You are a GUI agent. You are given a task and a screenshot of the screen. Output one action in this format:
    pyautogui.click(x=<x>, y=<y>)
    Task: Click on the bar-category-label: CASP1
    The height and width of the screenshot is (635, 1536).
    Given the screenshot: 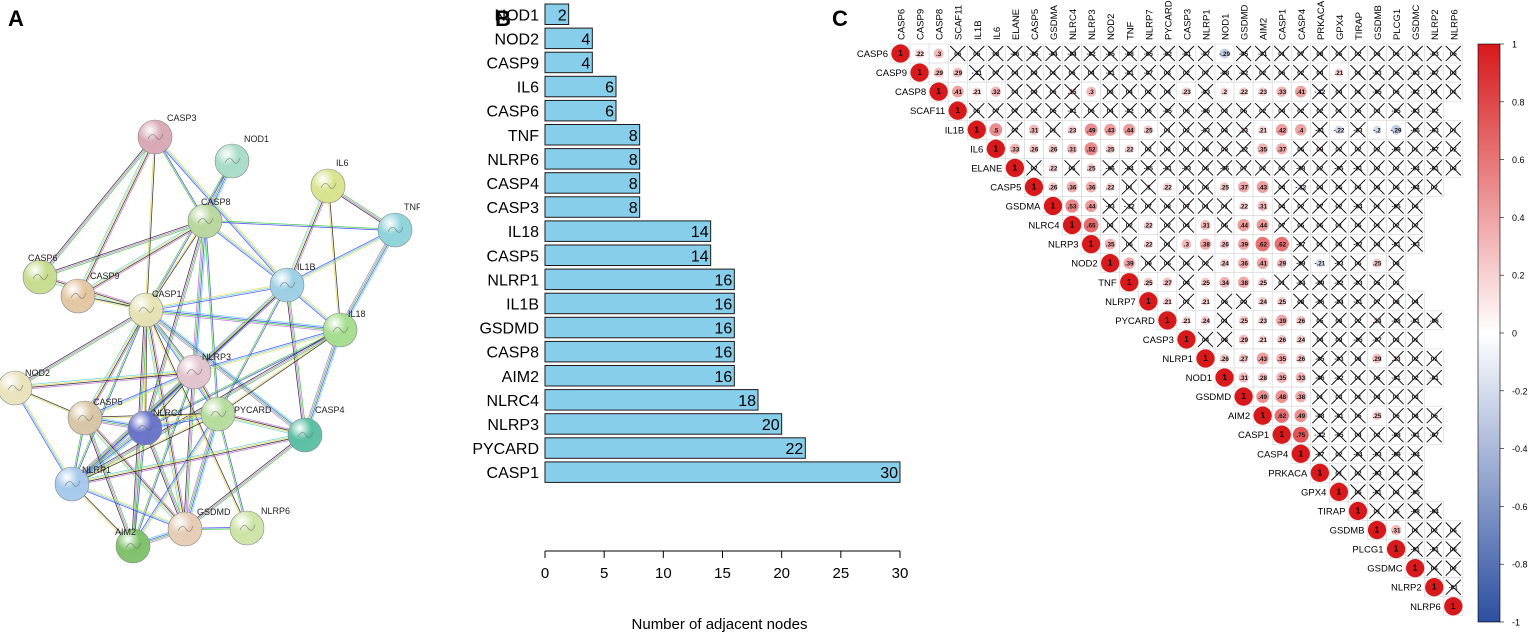 What is the action you would take?
    pyautogui.click(x=513, y=473)
    